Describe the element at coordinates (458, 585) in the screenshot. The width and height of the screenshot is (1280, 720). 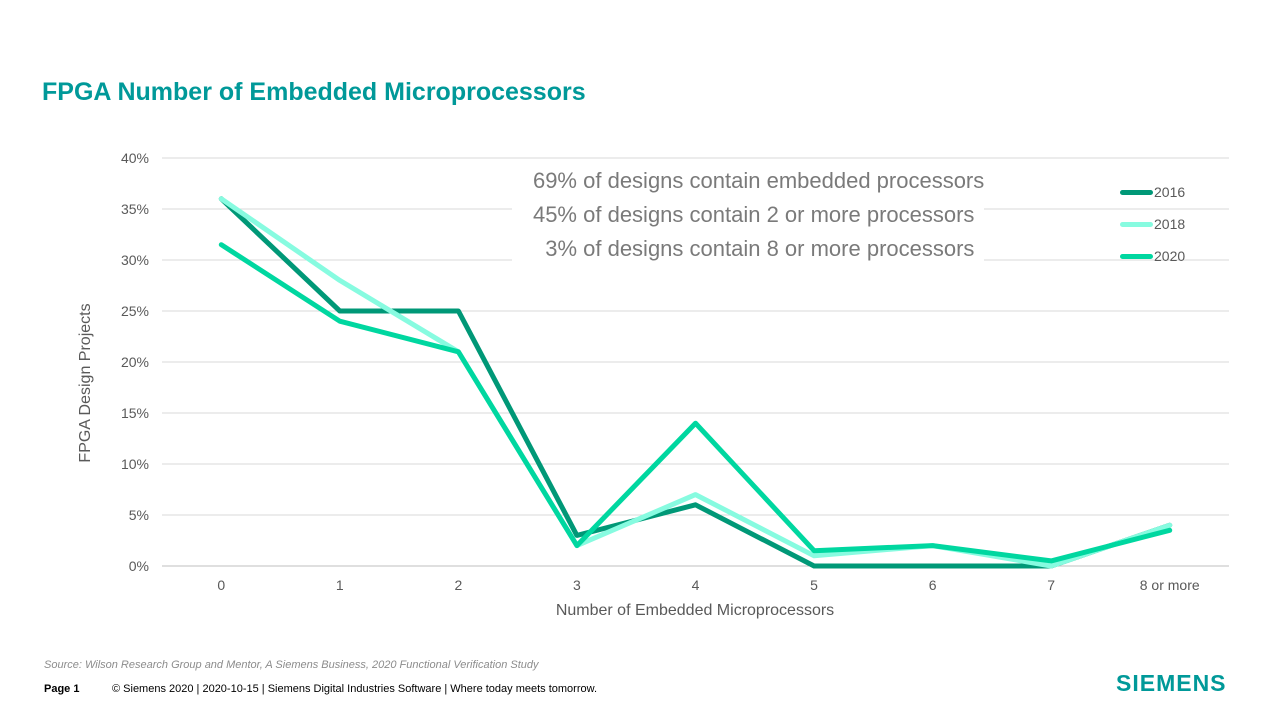
I see `x-tick-label: 2` at that location.